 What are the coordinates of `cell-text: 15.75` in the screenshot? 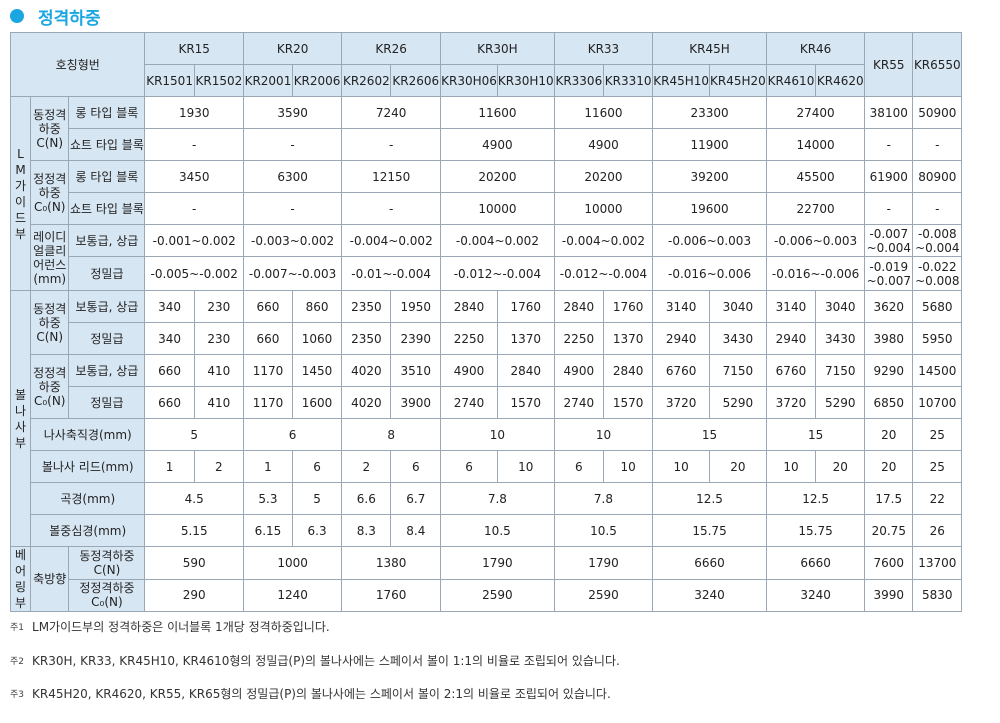 It's located at (709, 530).